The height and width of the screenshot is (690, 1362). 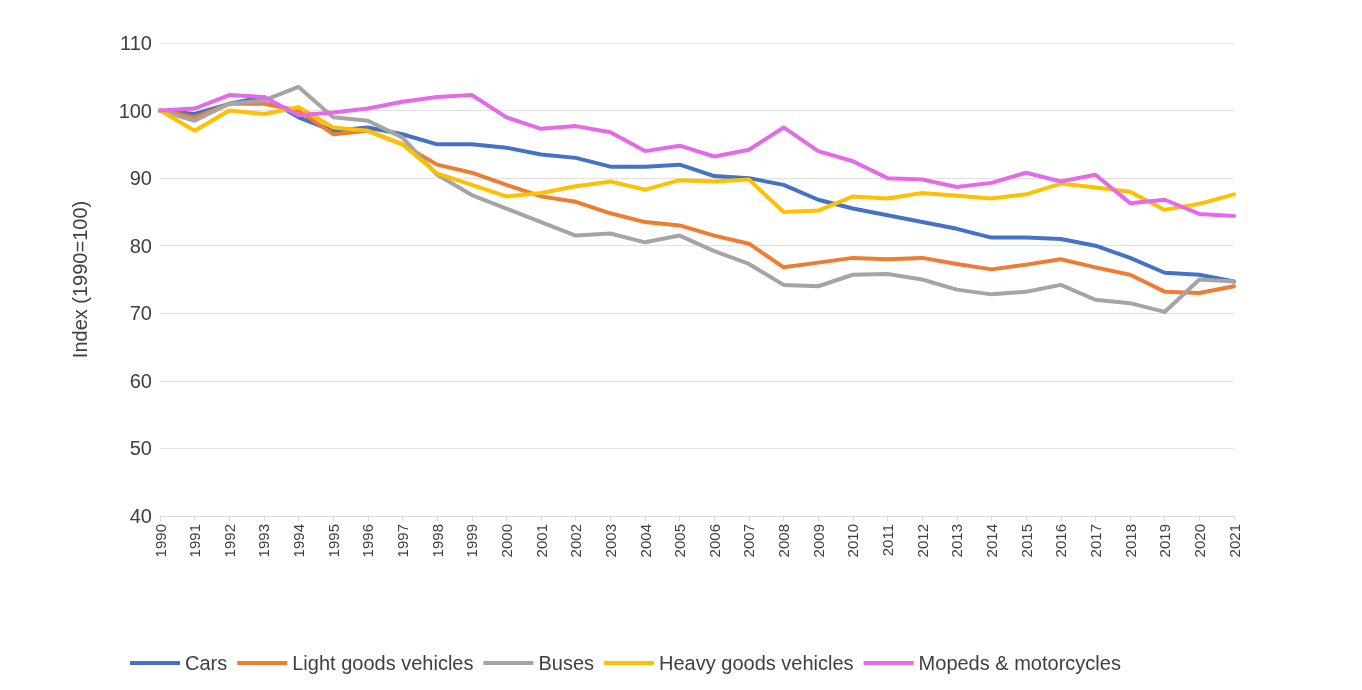 What do you see at coordinates (383, 663) in the screenshot?
I see `legend-label: Light goods vehicles` at bounding box center [383, 663].